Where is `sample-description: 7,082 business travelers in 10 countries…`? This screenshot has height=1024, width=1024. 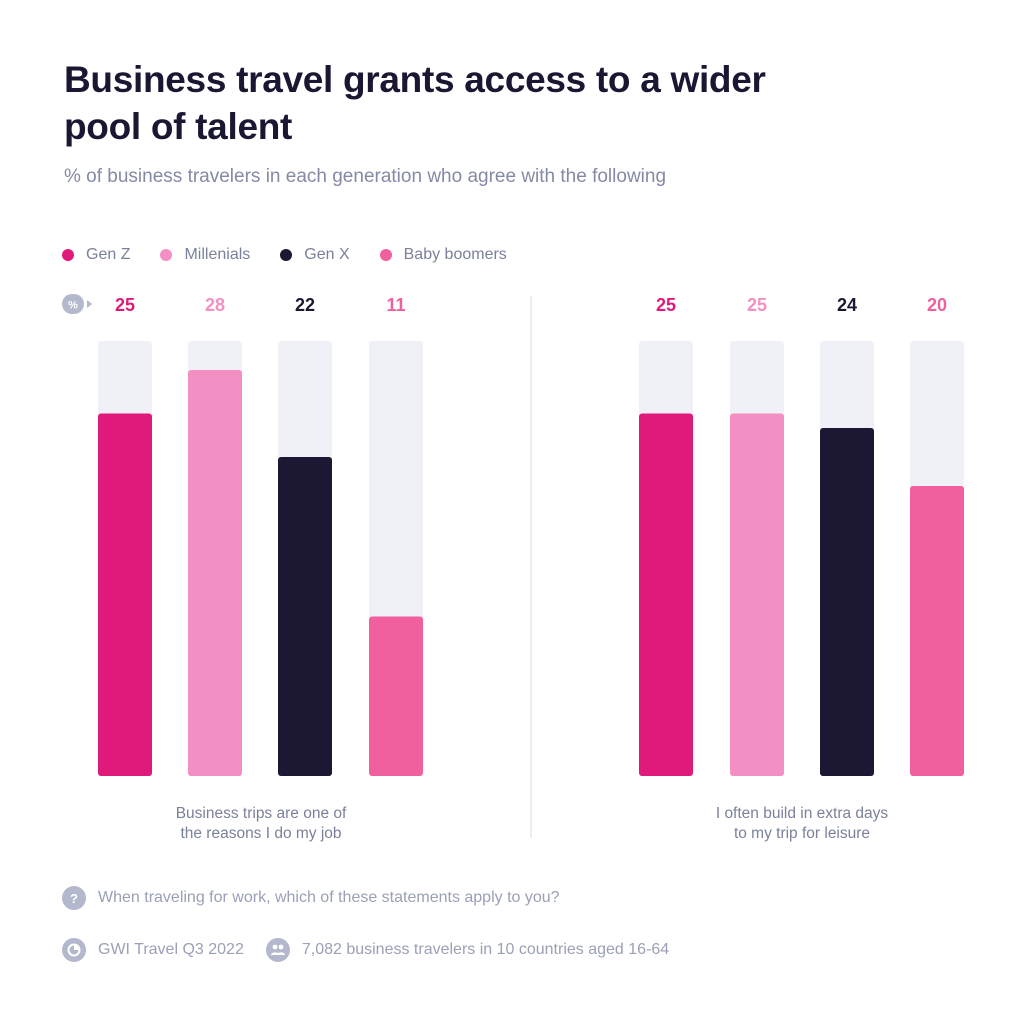
sample-description: 7,082 business travelers in 10 countries… is located at coordinates (485, 949).